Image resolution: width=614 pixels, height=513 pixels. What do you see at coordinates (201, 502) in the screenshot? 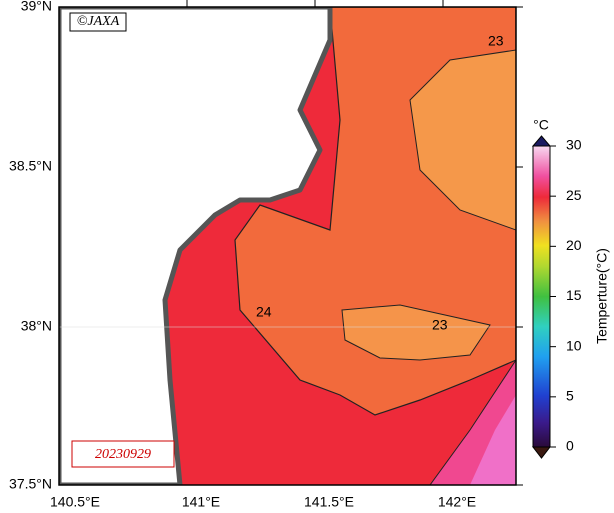
I see `lon-label: 141°E` at bounding box center [201, 502].